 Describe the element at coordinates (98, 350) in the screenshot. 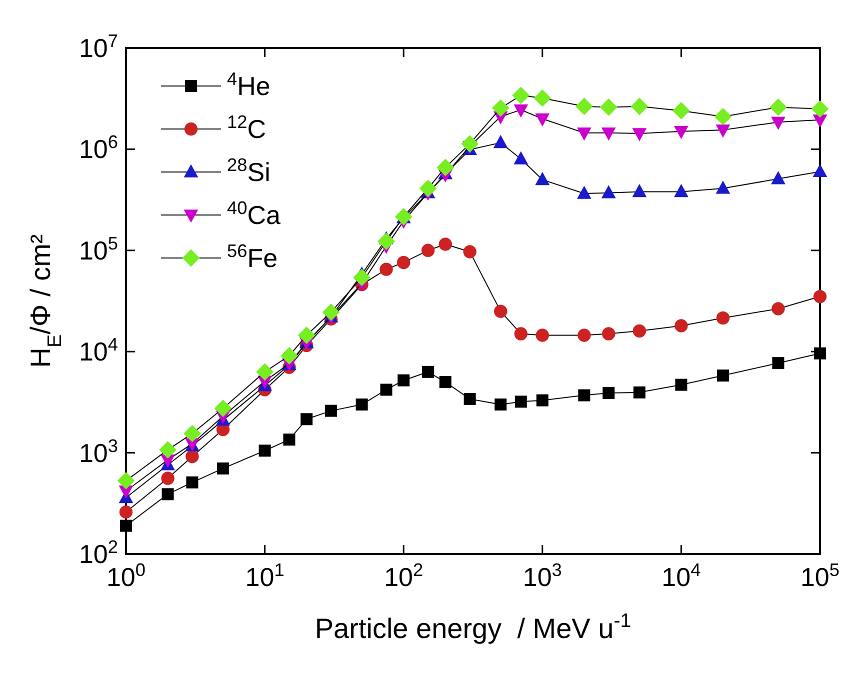

I see `y-tick-label: 10$^{4}$` at that location.